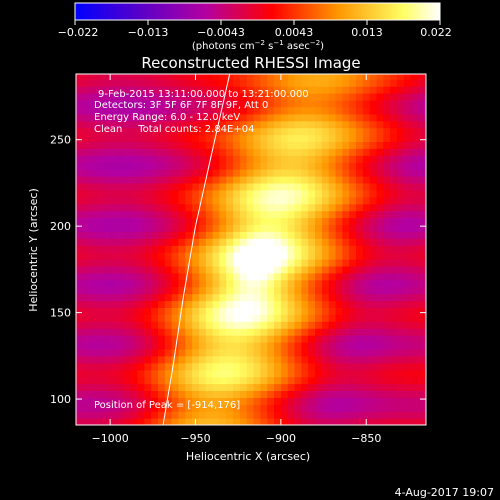 This screenshot has height=500, width=500. What do you see at coordinates (167, 405) in the screenshot?
I see `annotation-peak-position: Position of Peak = [-914,176]` at bounding box center [167, 405].